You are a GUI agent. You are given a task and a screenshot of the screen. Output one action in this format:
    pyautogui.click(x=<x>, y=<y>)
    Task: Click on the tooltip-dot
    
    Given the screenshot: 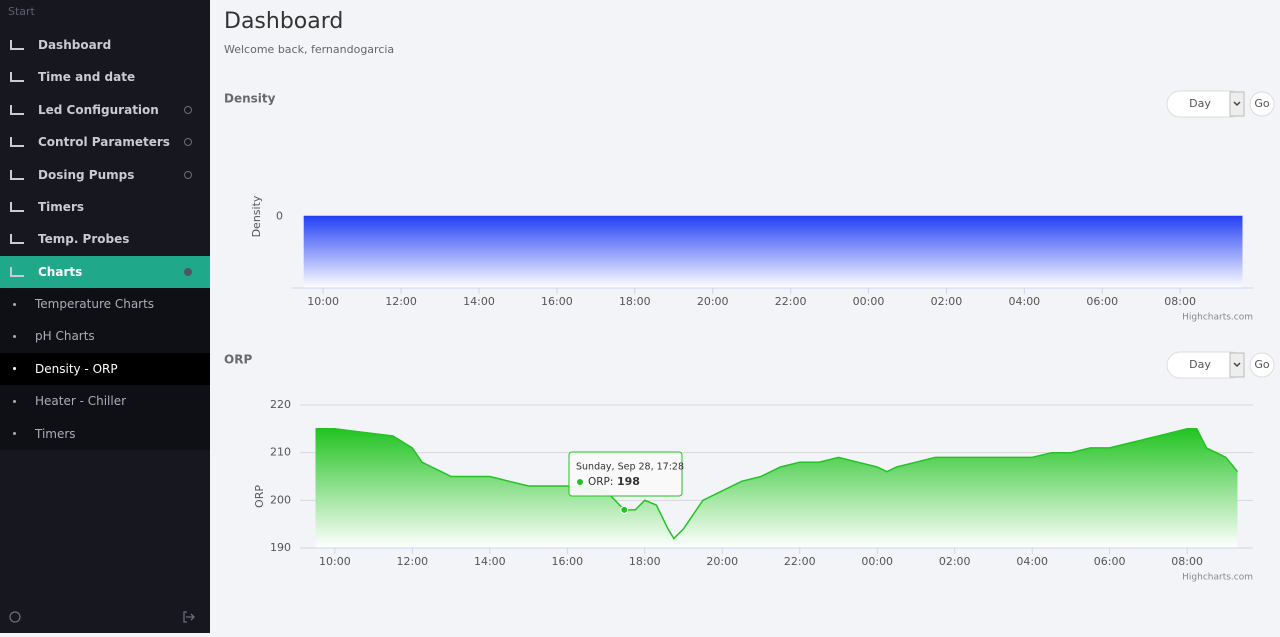 What is the action you would take?
    pyautogui.click(x=580, y=482)
    